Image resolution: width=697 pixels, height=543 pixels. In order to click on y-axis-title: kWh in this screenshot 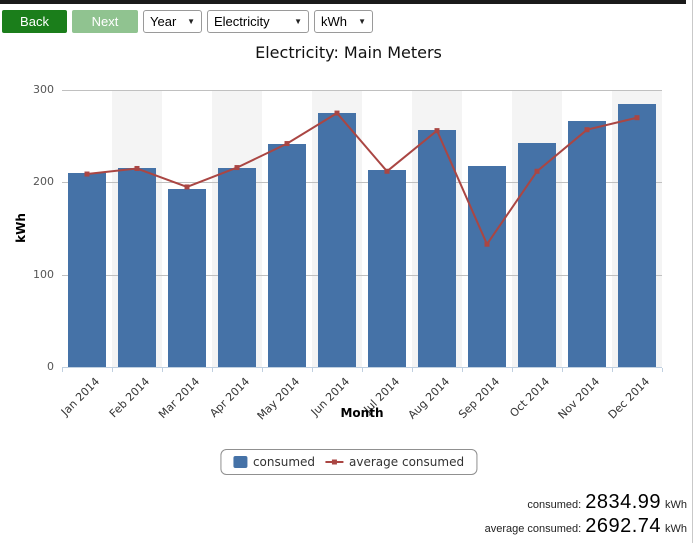, I will do `click(21, 228)`.